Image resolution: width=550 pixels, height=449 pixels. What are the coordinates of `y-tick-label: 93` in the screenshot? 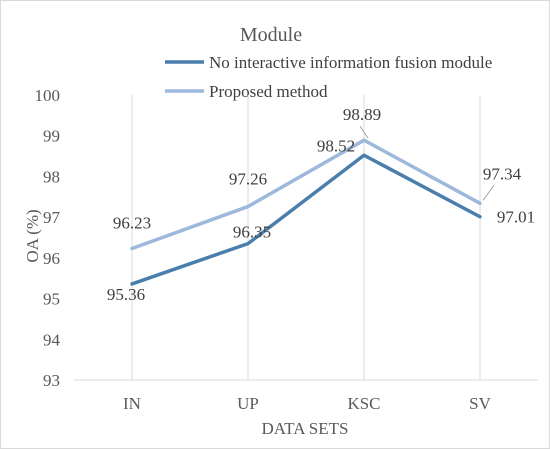 It's located at (51, 380).